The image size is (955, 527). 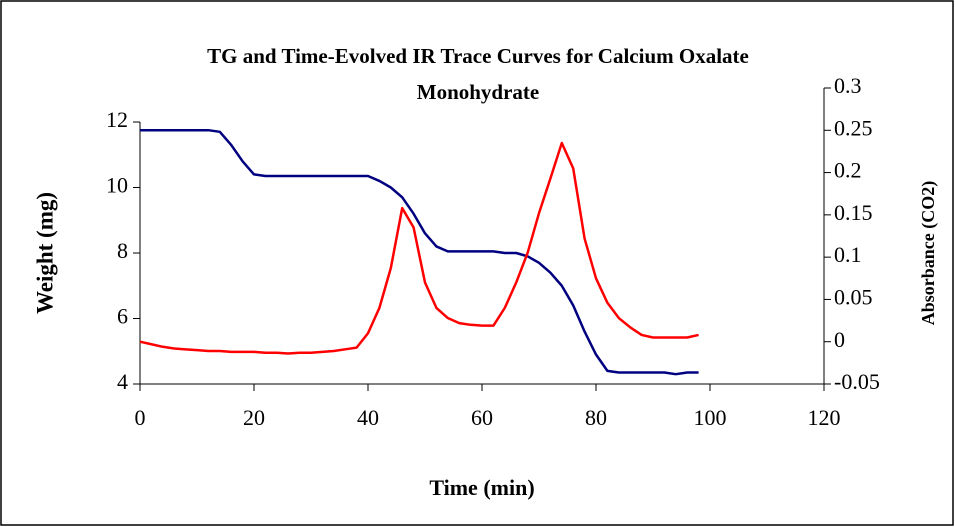 What do you see at coordinates (368, 417) in the screenshot?
I see `x-tick-label: 40` at bounding box center [368, 417].